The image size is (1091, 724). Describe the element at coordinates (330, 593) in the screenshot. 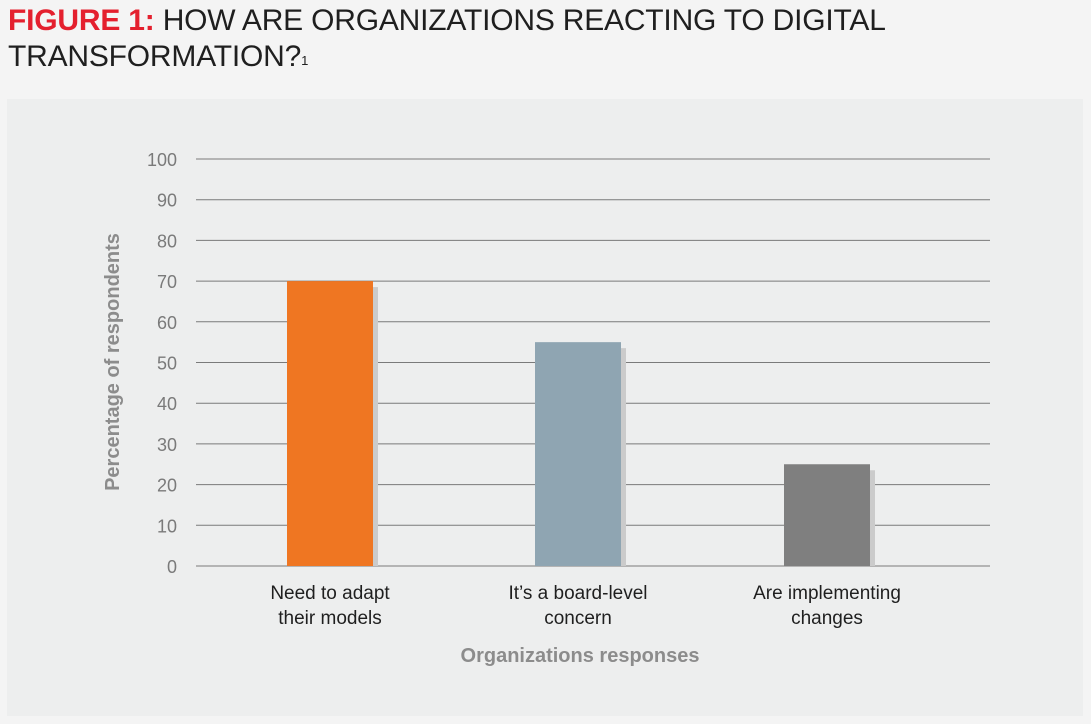

I see `x-tick-label: Need to adapt` at that location.